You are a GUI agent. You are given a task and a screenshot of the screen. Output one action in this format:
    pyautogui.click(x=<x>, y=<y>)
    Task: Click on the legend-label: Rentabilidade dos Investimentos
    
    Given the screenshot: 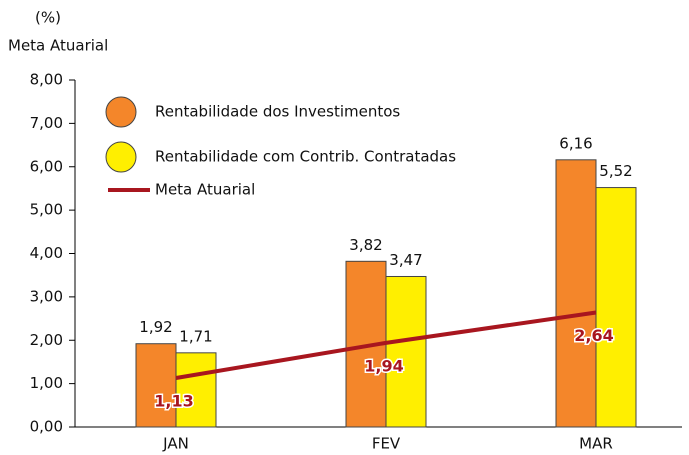 What is the action you would take?
    pyautogui.click(x=277, y=112)
    